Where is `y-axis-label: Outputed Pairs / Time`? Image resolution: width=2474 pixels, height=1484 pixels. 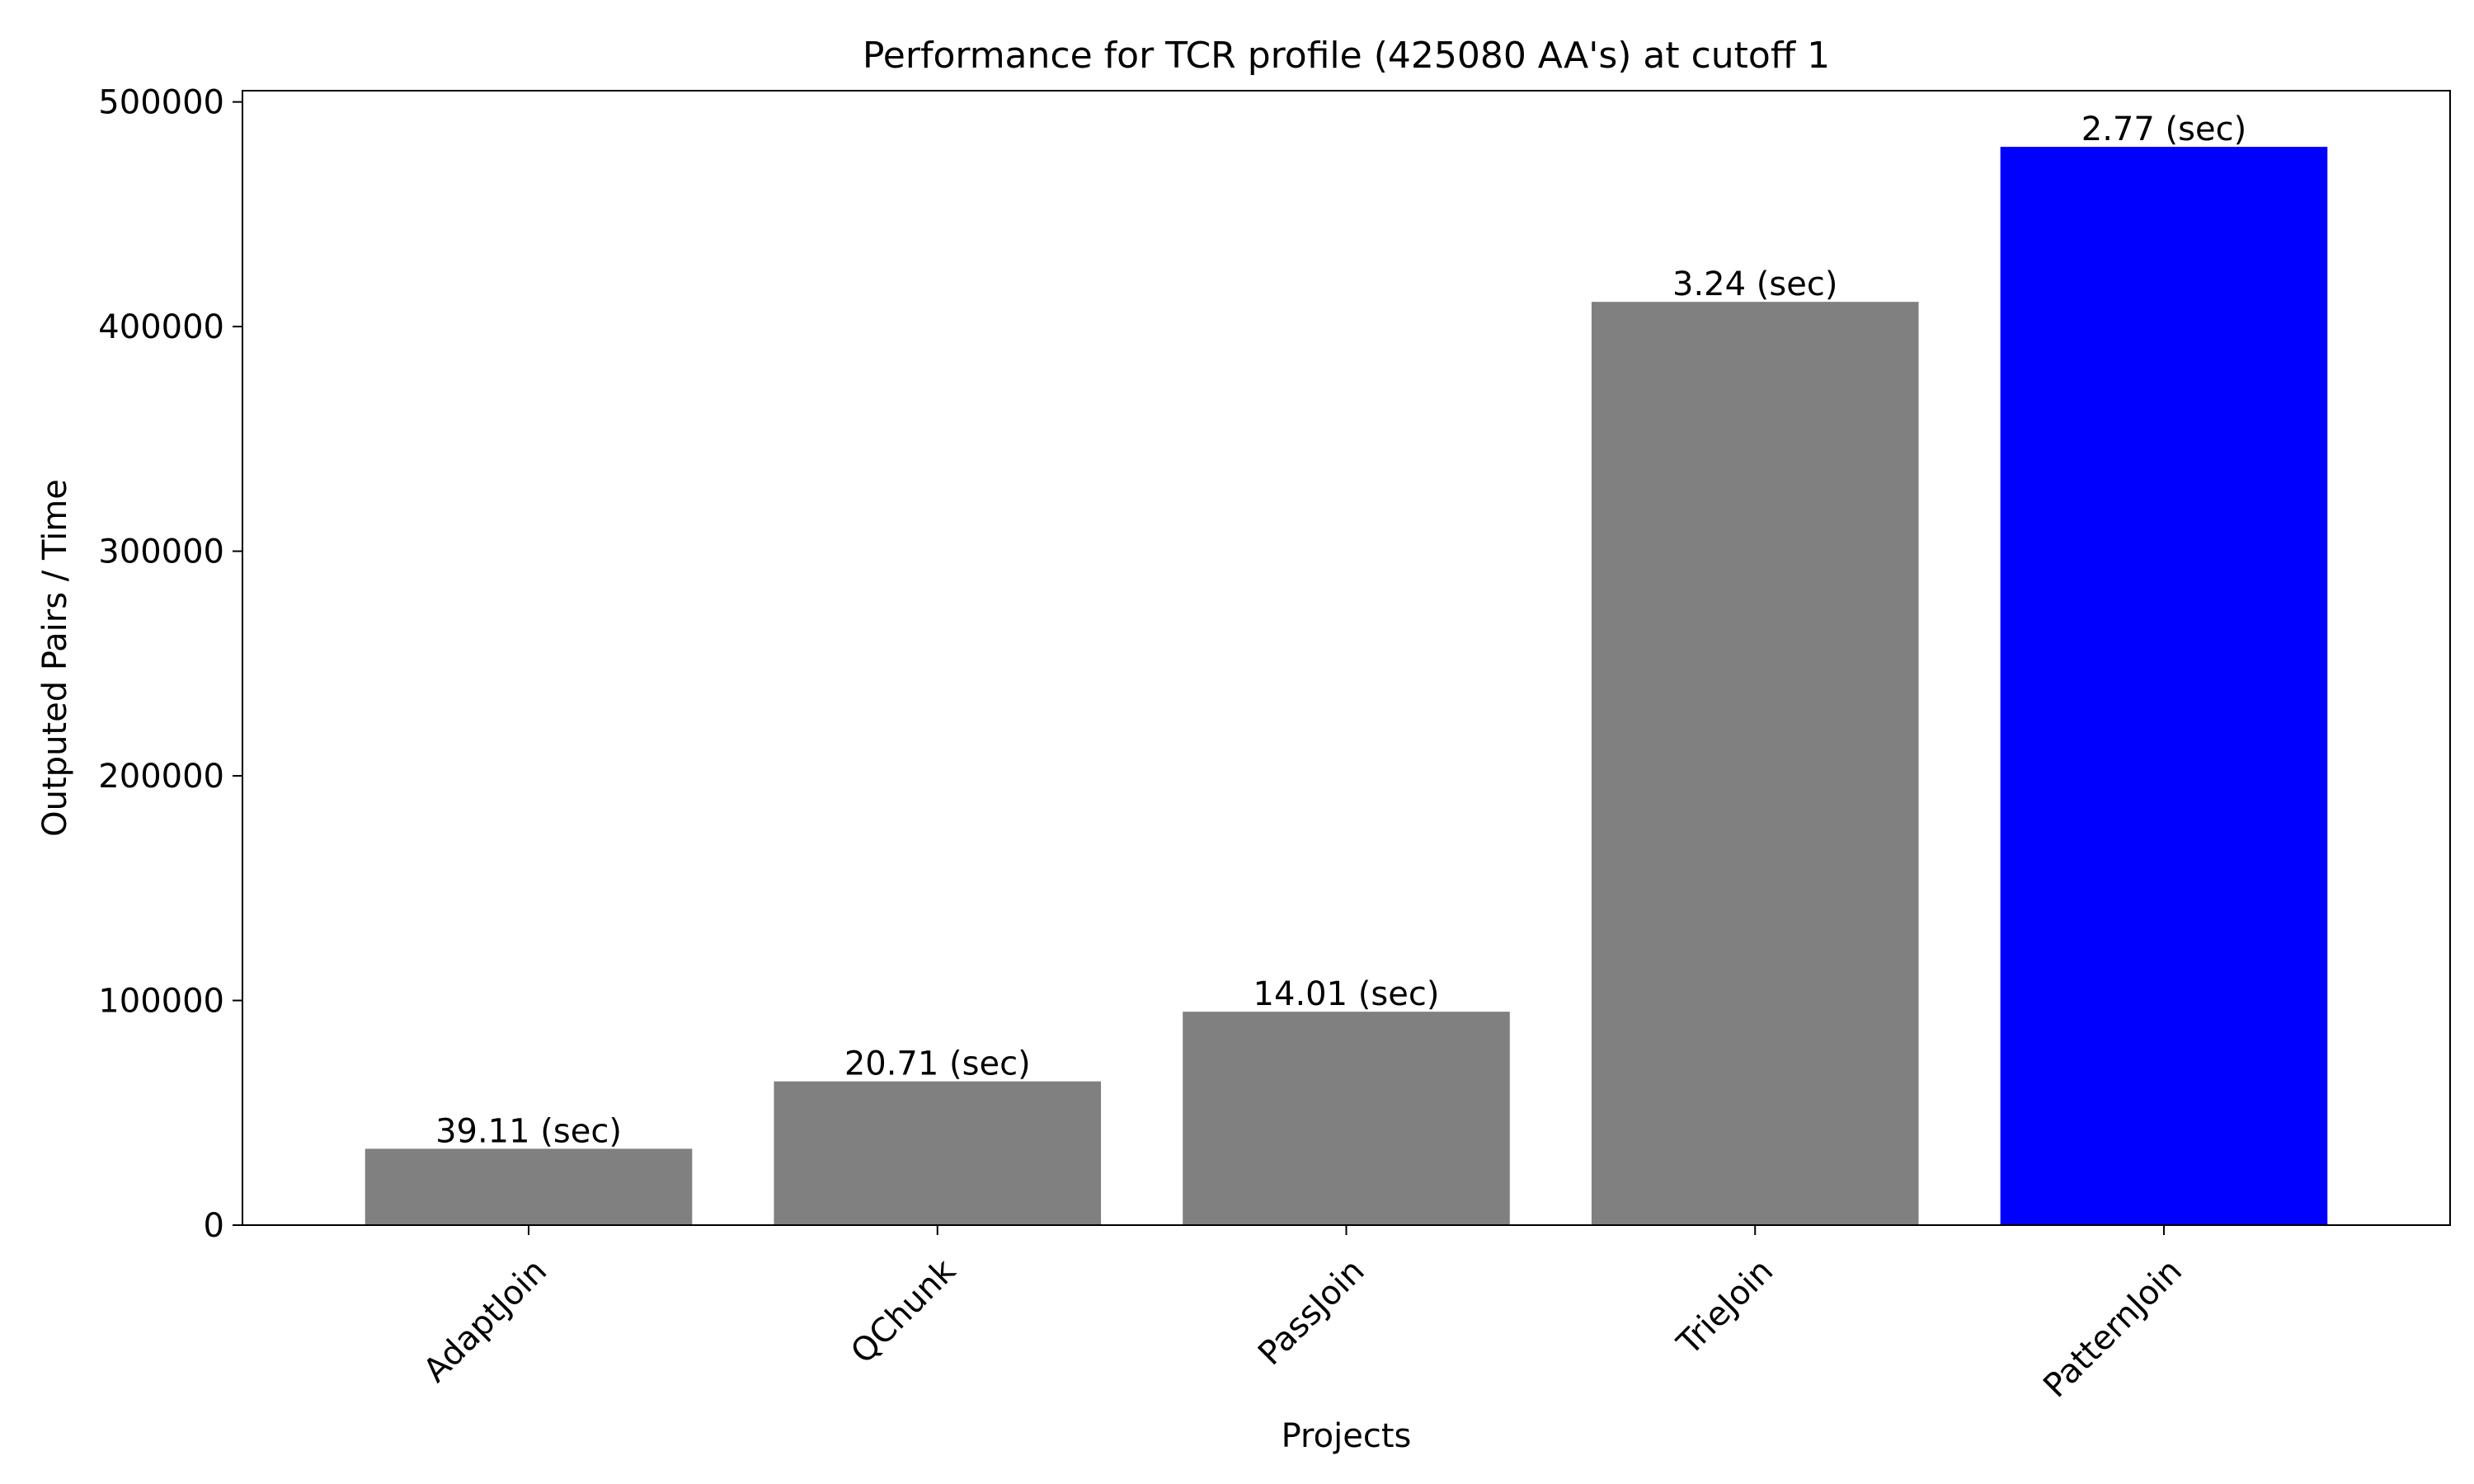
y-axis-label: Outputed Pairs / Time is located at coordinates (55, 658).